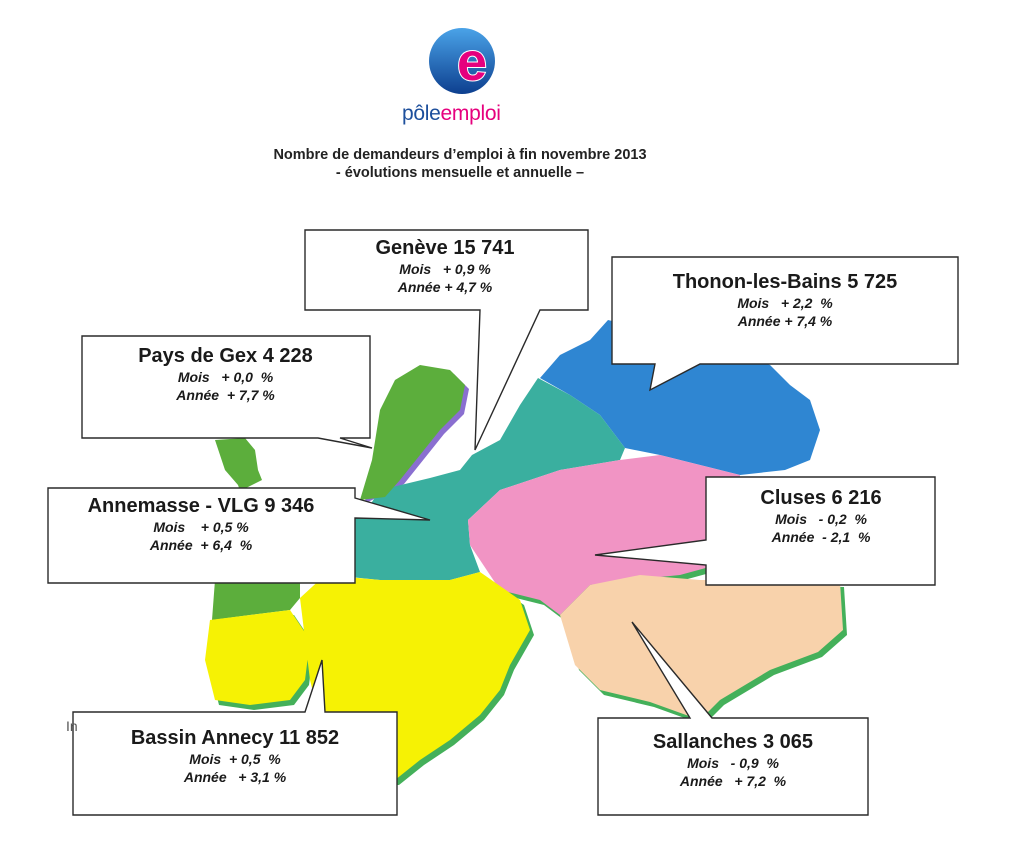  I want to click on zone-value: 3 065, so click(788, 742).